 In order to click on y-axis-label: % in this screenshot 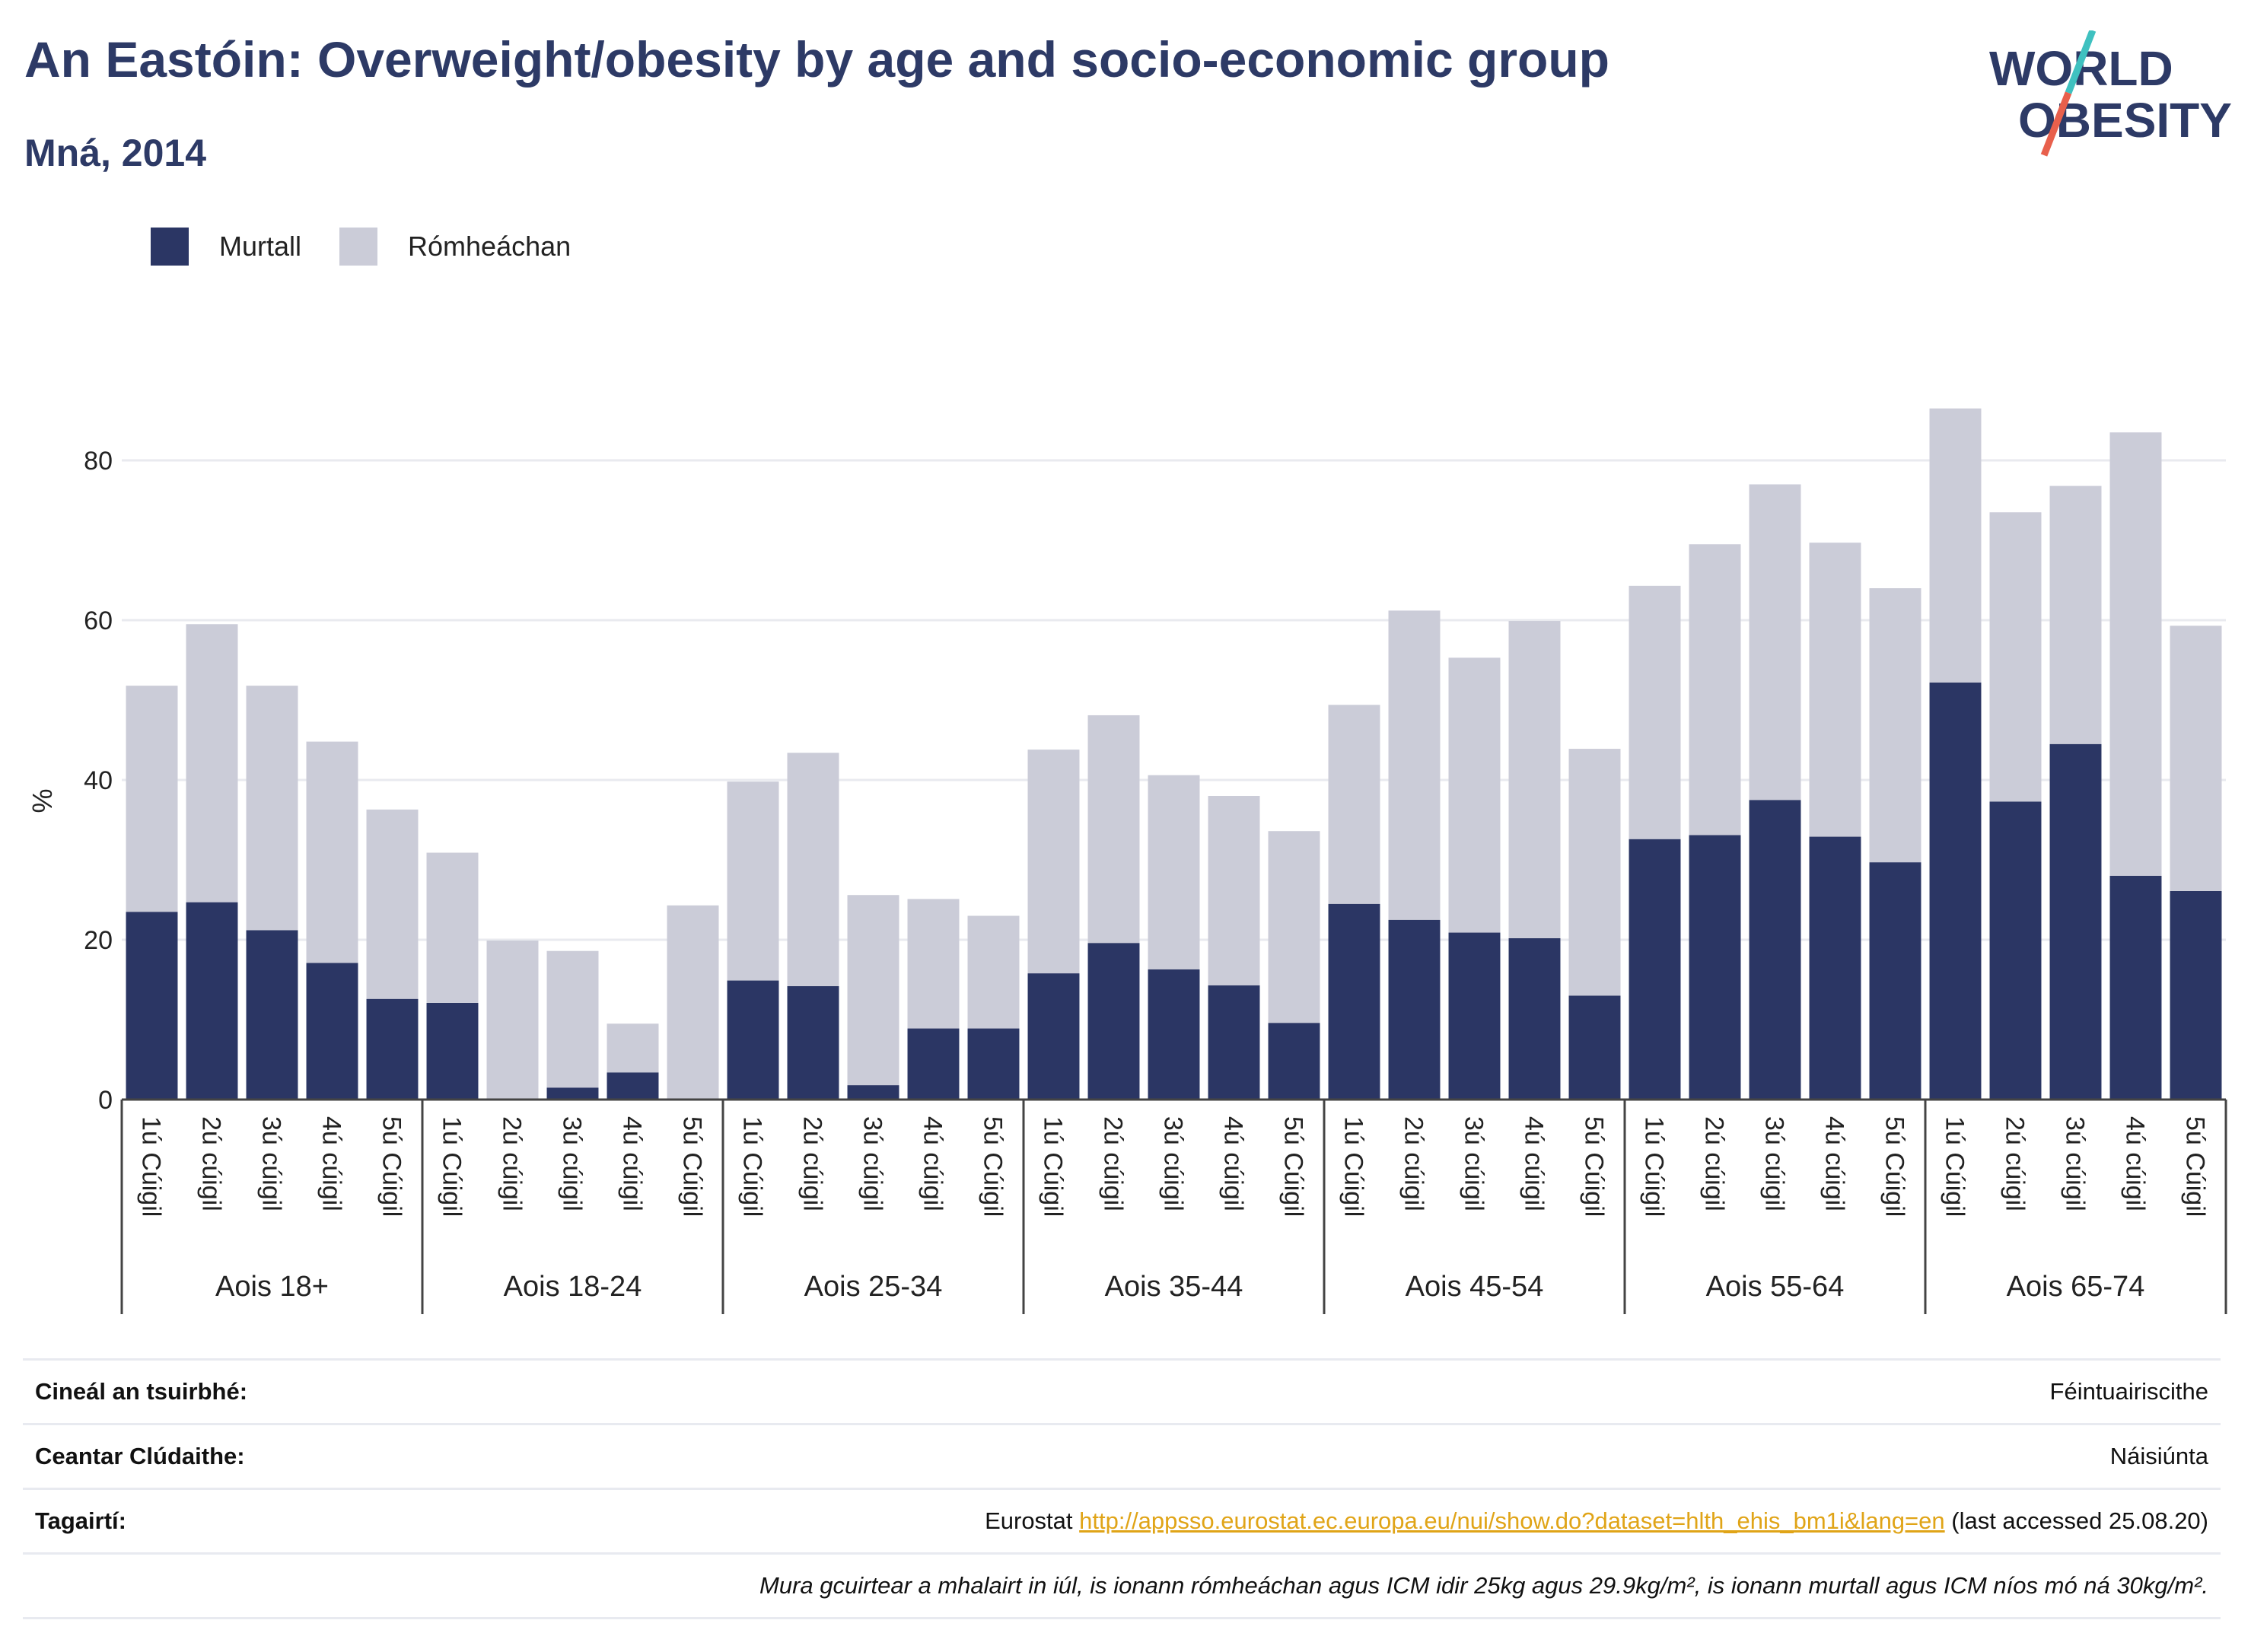, I will do `click(42, 800)`.